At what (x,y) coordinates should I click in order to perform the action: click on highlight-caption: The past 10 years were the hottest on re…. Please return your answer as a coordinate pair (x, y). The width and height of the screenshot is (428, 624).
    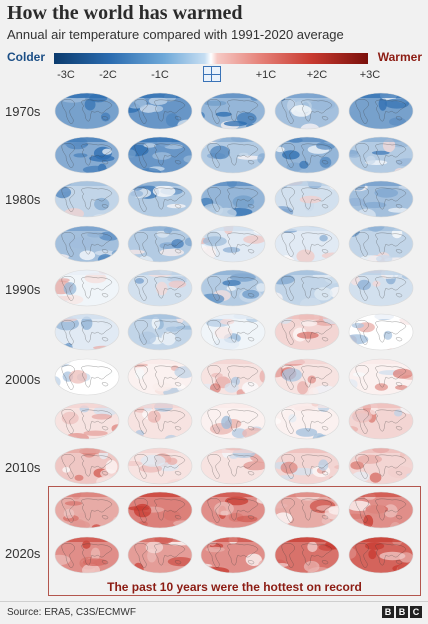
    Looking at the image, I should click on (234, 587).